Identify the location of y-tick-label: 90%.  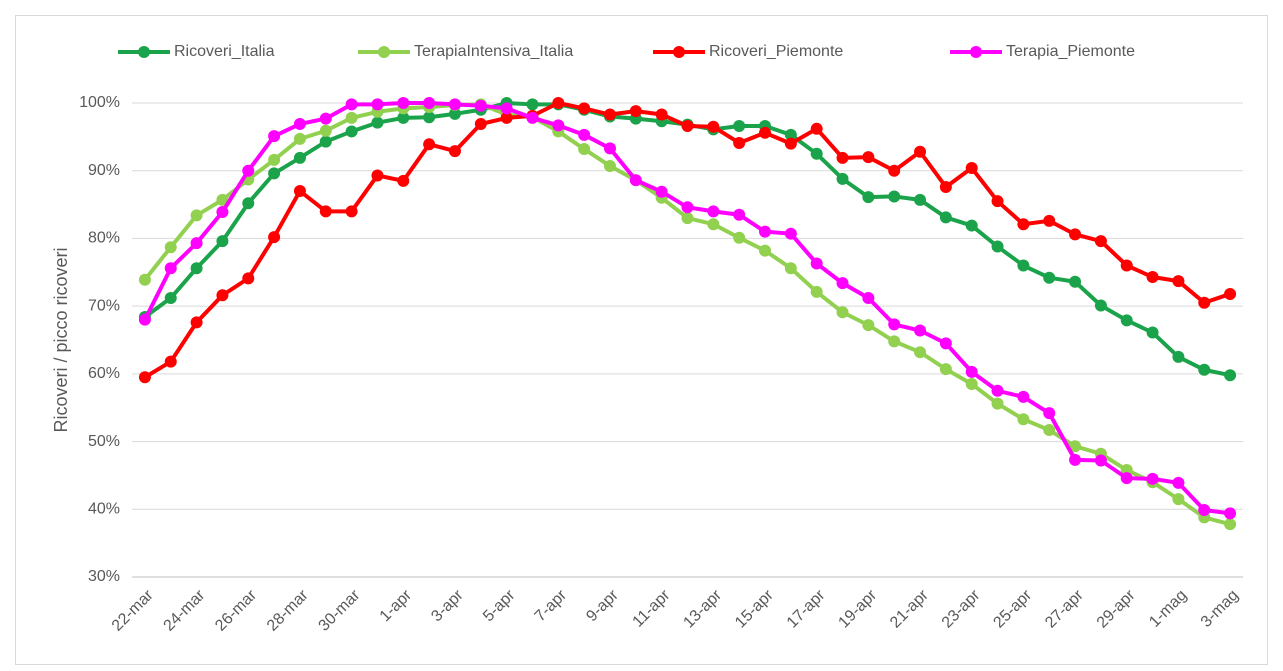
(104, 170).